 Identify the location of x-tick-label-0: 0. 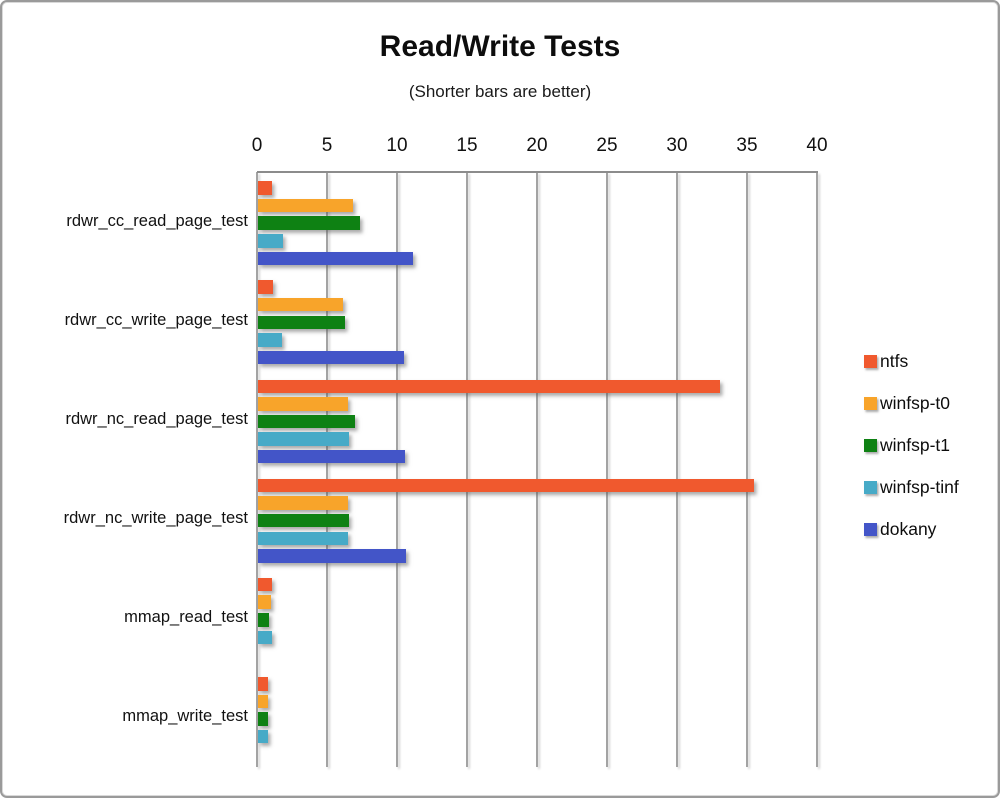
(257, 145).